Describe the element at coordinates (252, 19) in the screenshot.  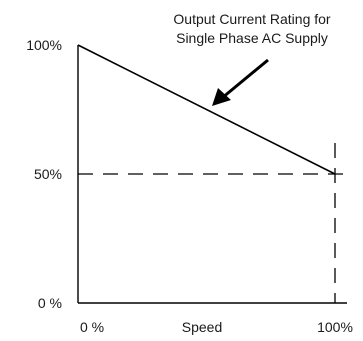
I see `annotation-text-line-0: Output Current Rating for` at that location.